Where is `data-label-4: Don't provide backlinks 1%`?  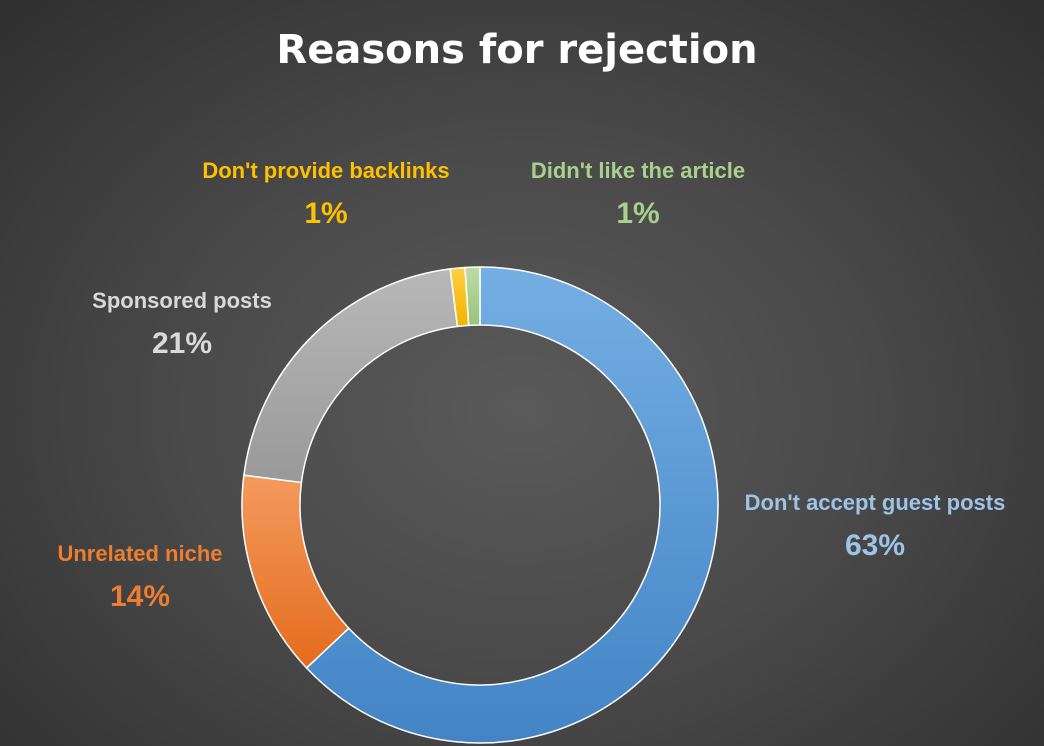 data-label-4: Don't provide backlinks 1% is located at coordinates (325, 194).